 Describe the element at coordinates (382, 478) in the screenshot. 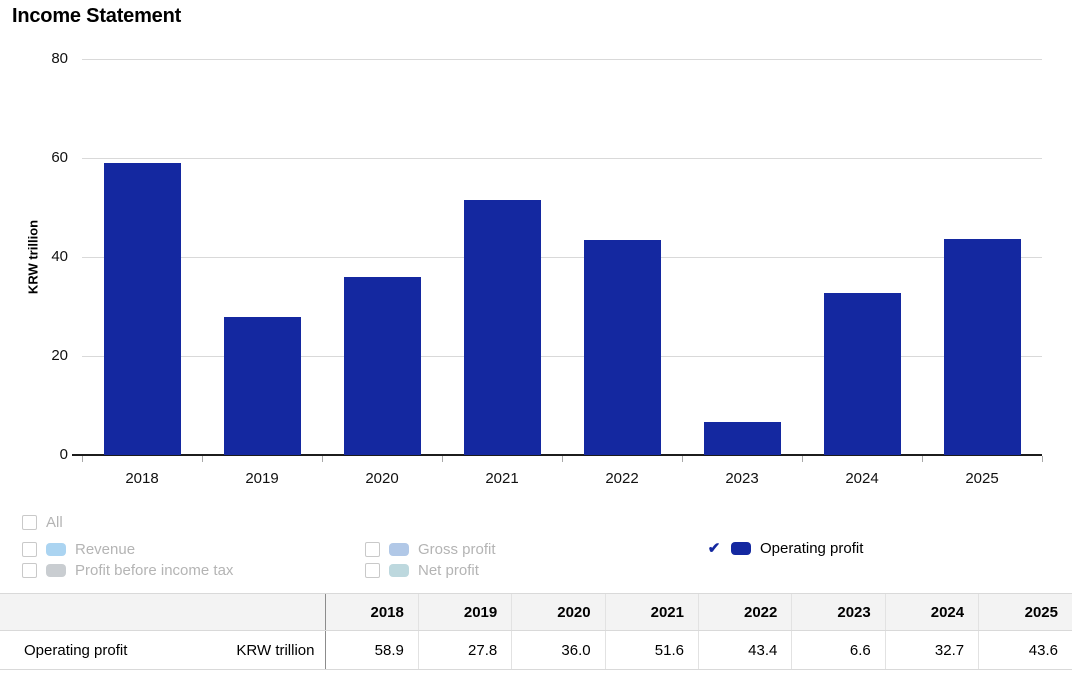

I see `x-axis-tick-label: 2020` at that location.